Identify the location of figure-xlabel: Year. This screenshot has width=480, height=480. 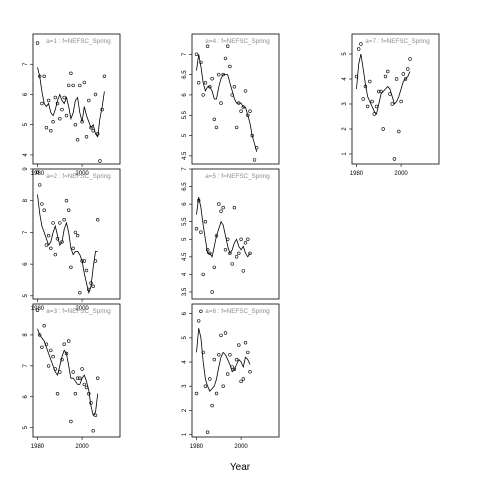
(240, 467).